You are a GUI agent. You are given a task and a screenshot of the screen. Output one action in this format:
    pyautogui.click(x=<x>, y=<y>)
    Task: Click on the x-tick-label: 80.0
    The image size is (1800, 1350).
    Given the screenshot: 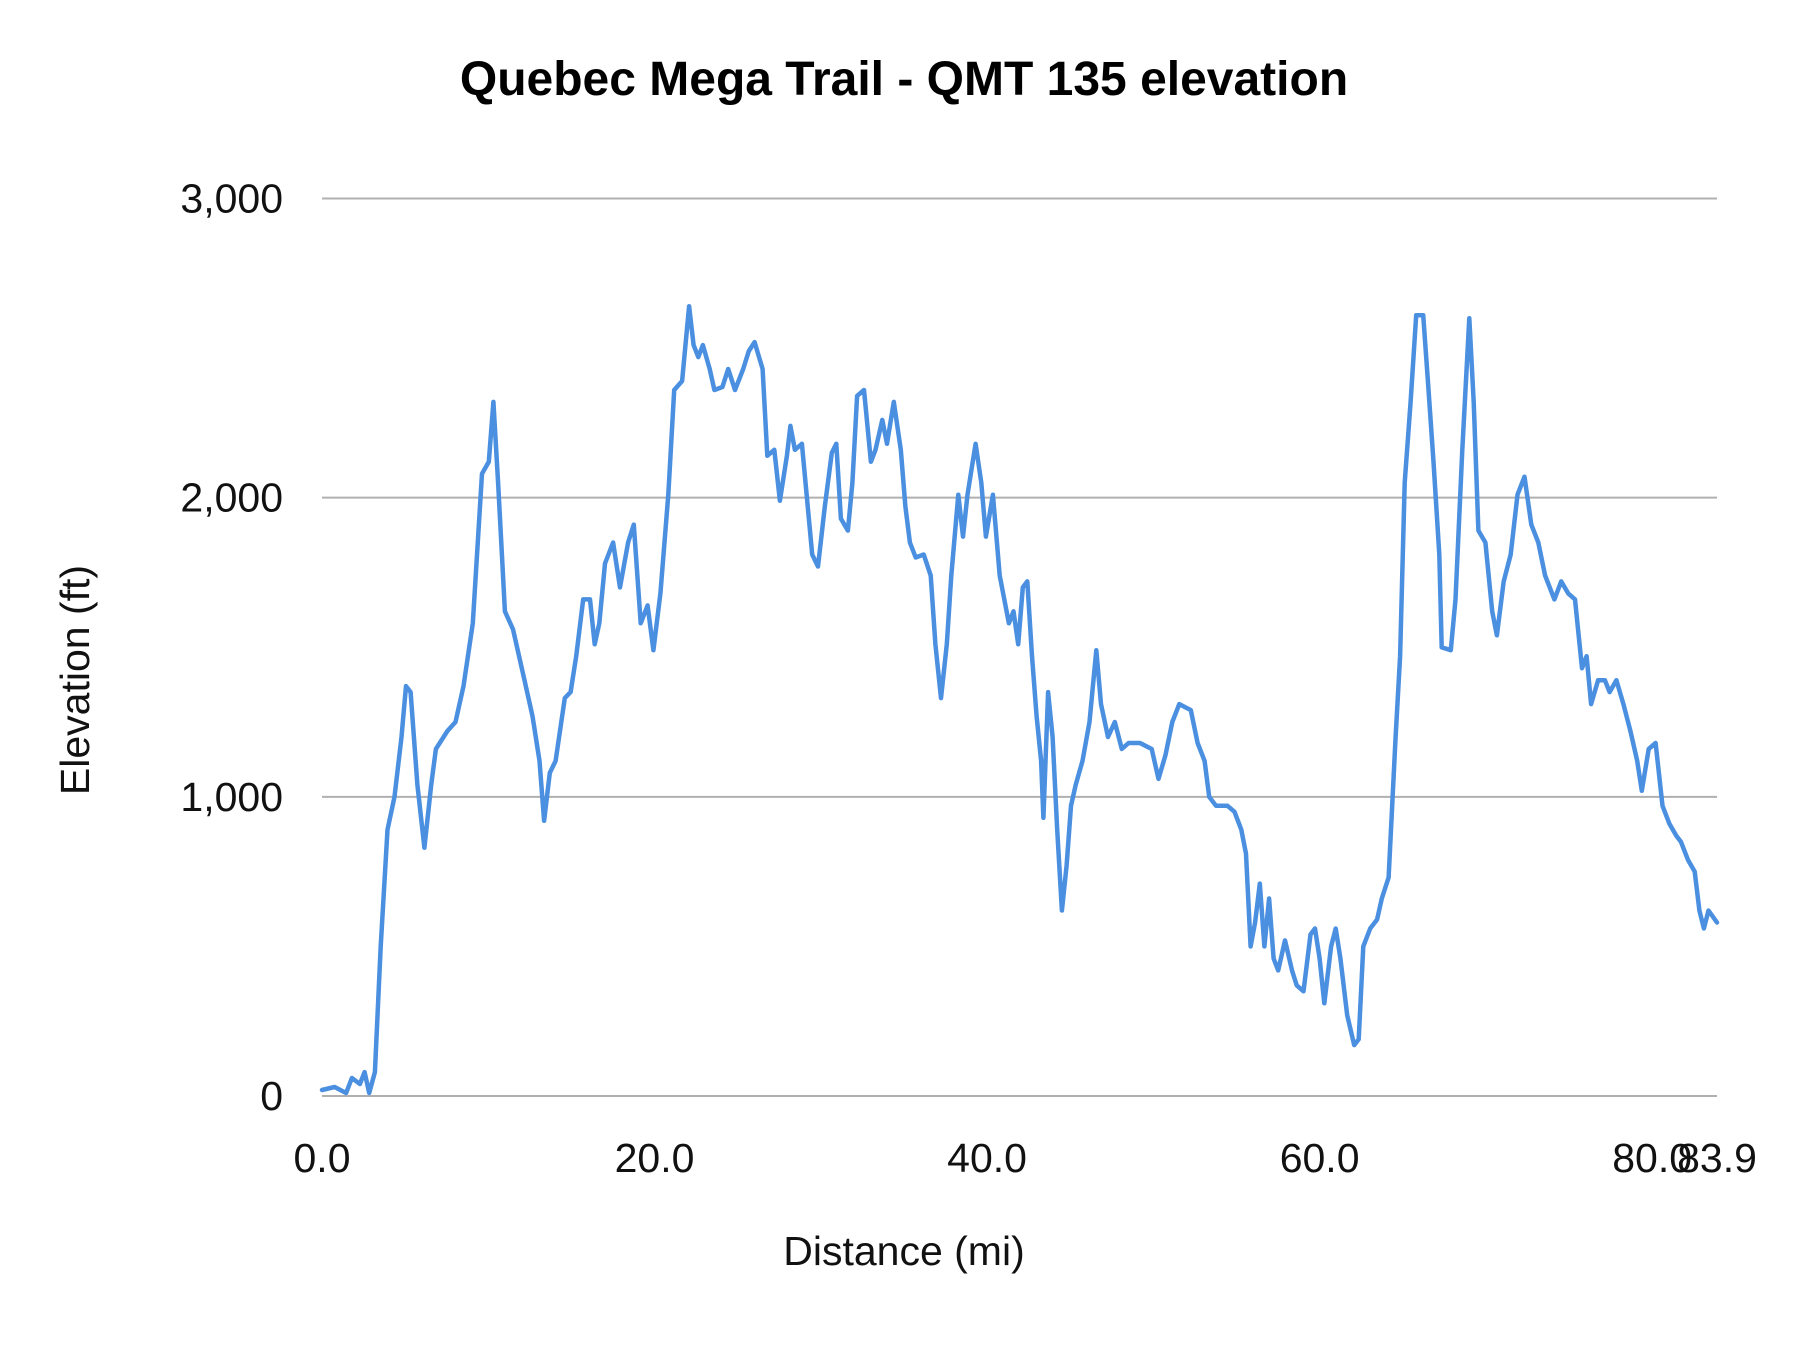 What is the action you would take?
    pyautogui.click(x=1652, y=1158)
    